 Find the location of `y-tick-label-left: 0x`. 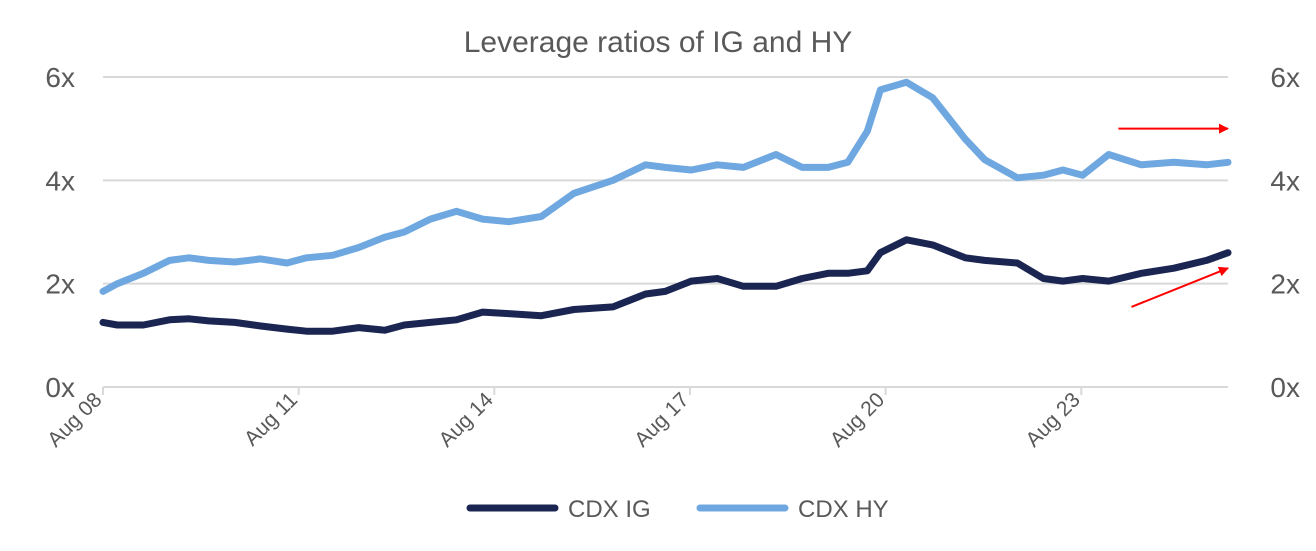

y-tick-label-left: 0x is located at coordinates (60, 387).